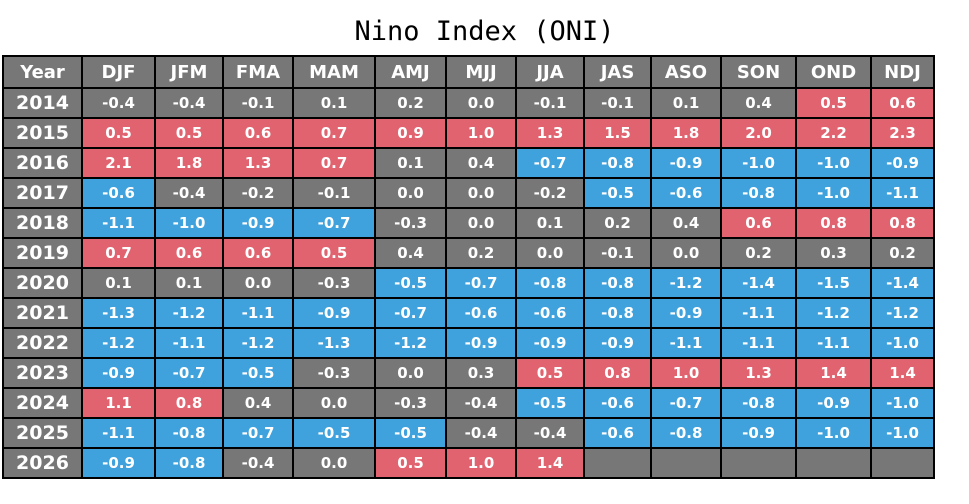  What do you see at coordinates (833, 253) in the screenshot?
I see `oni-value-cell-neutral: 0.3` at bounding box center [833, 253].